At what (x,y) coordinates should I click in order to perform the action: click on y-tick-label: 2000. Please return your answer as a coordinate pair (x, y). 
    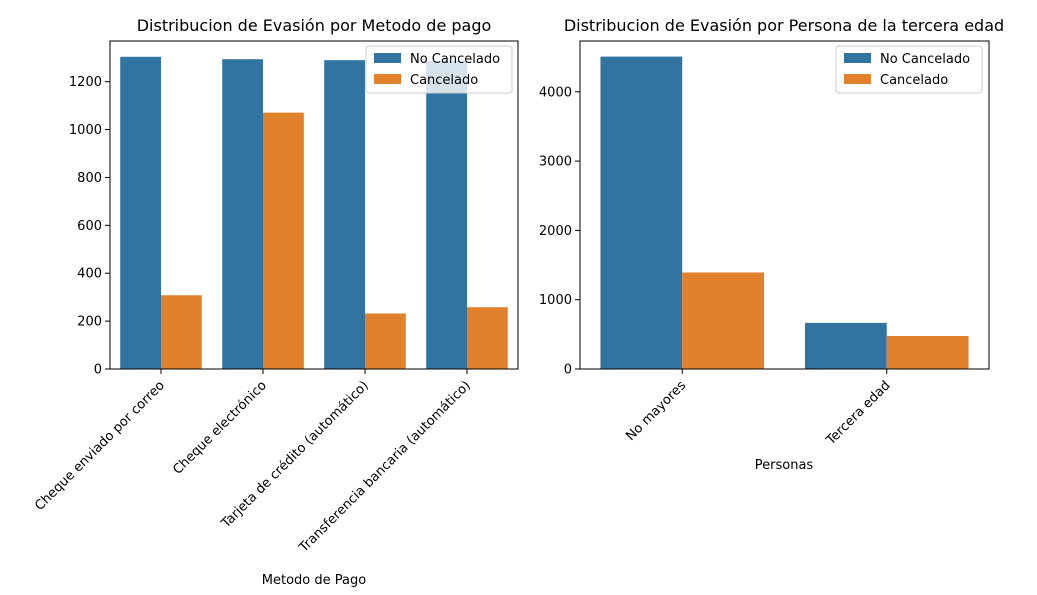
    Looking at the image, I should click on (555, 231).